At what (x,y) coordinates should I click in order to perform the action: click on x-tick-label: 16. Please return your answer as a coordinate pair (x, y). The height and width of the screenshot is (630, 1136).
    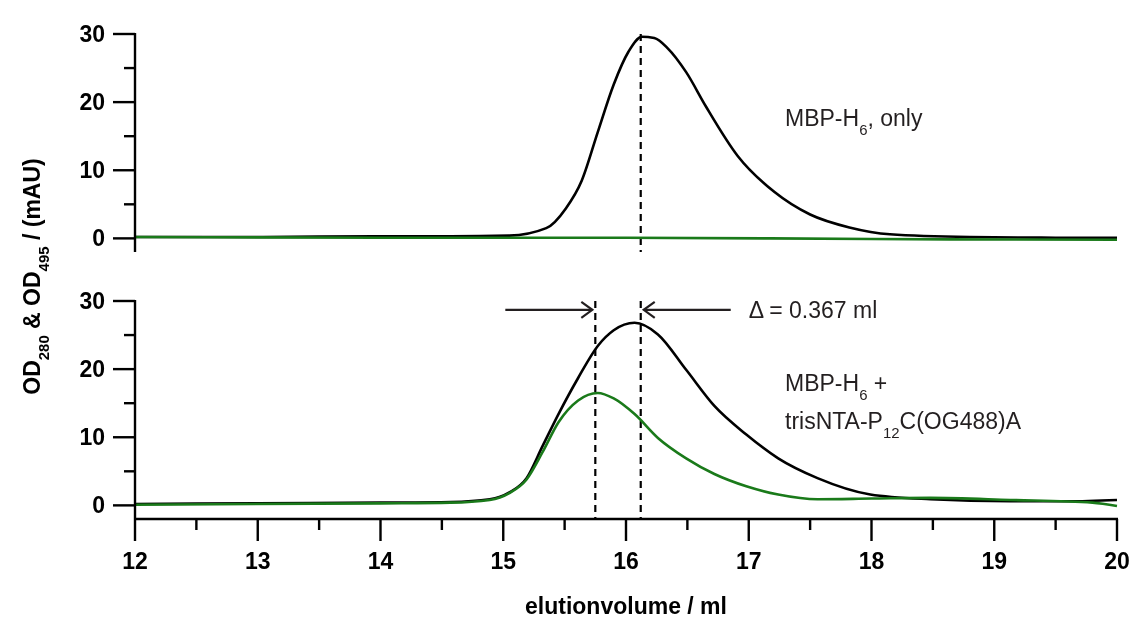
    Looking at the image, I should click on (626, 561).